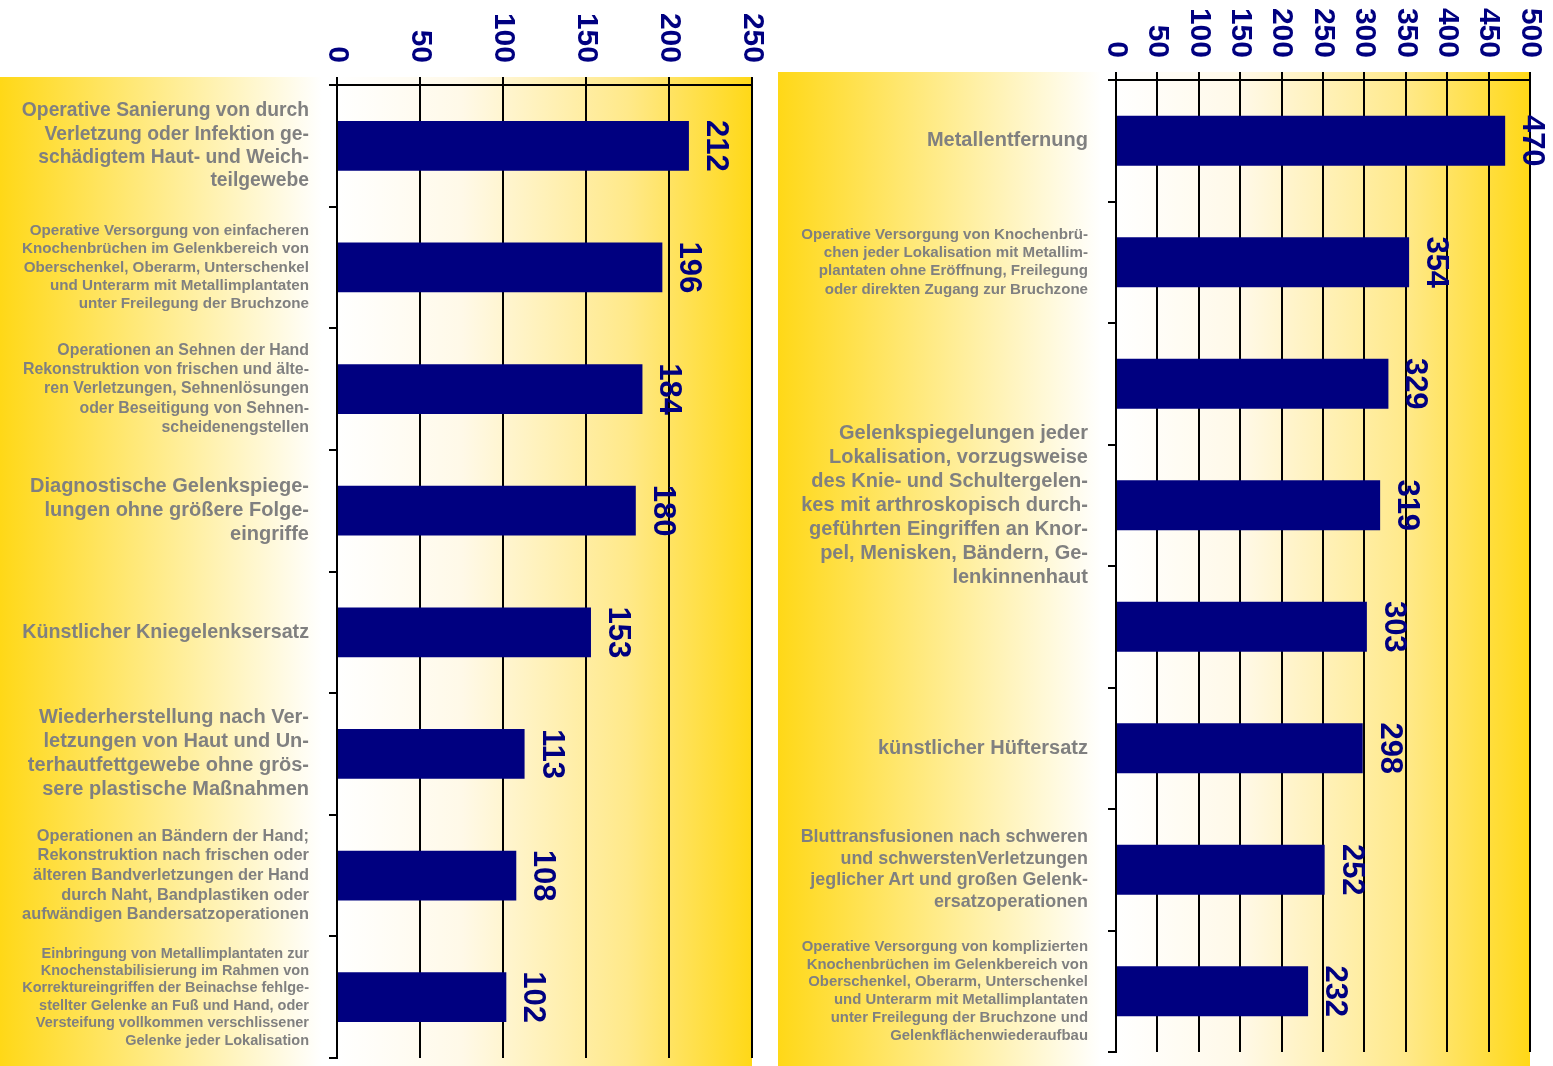 Image resolution: width=1553 pixels, height=1066 pixels. I want to click on data-label: 329, so click(1417, 383).